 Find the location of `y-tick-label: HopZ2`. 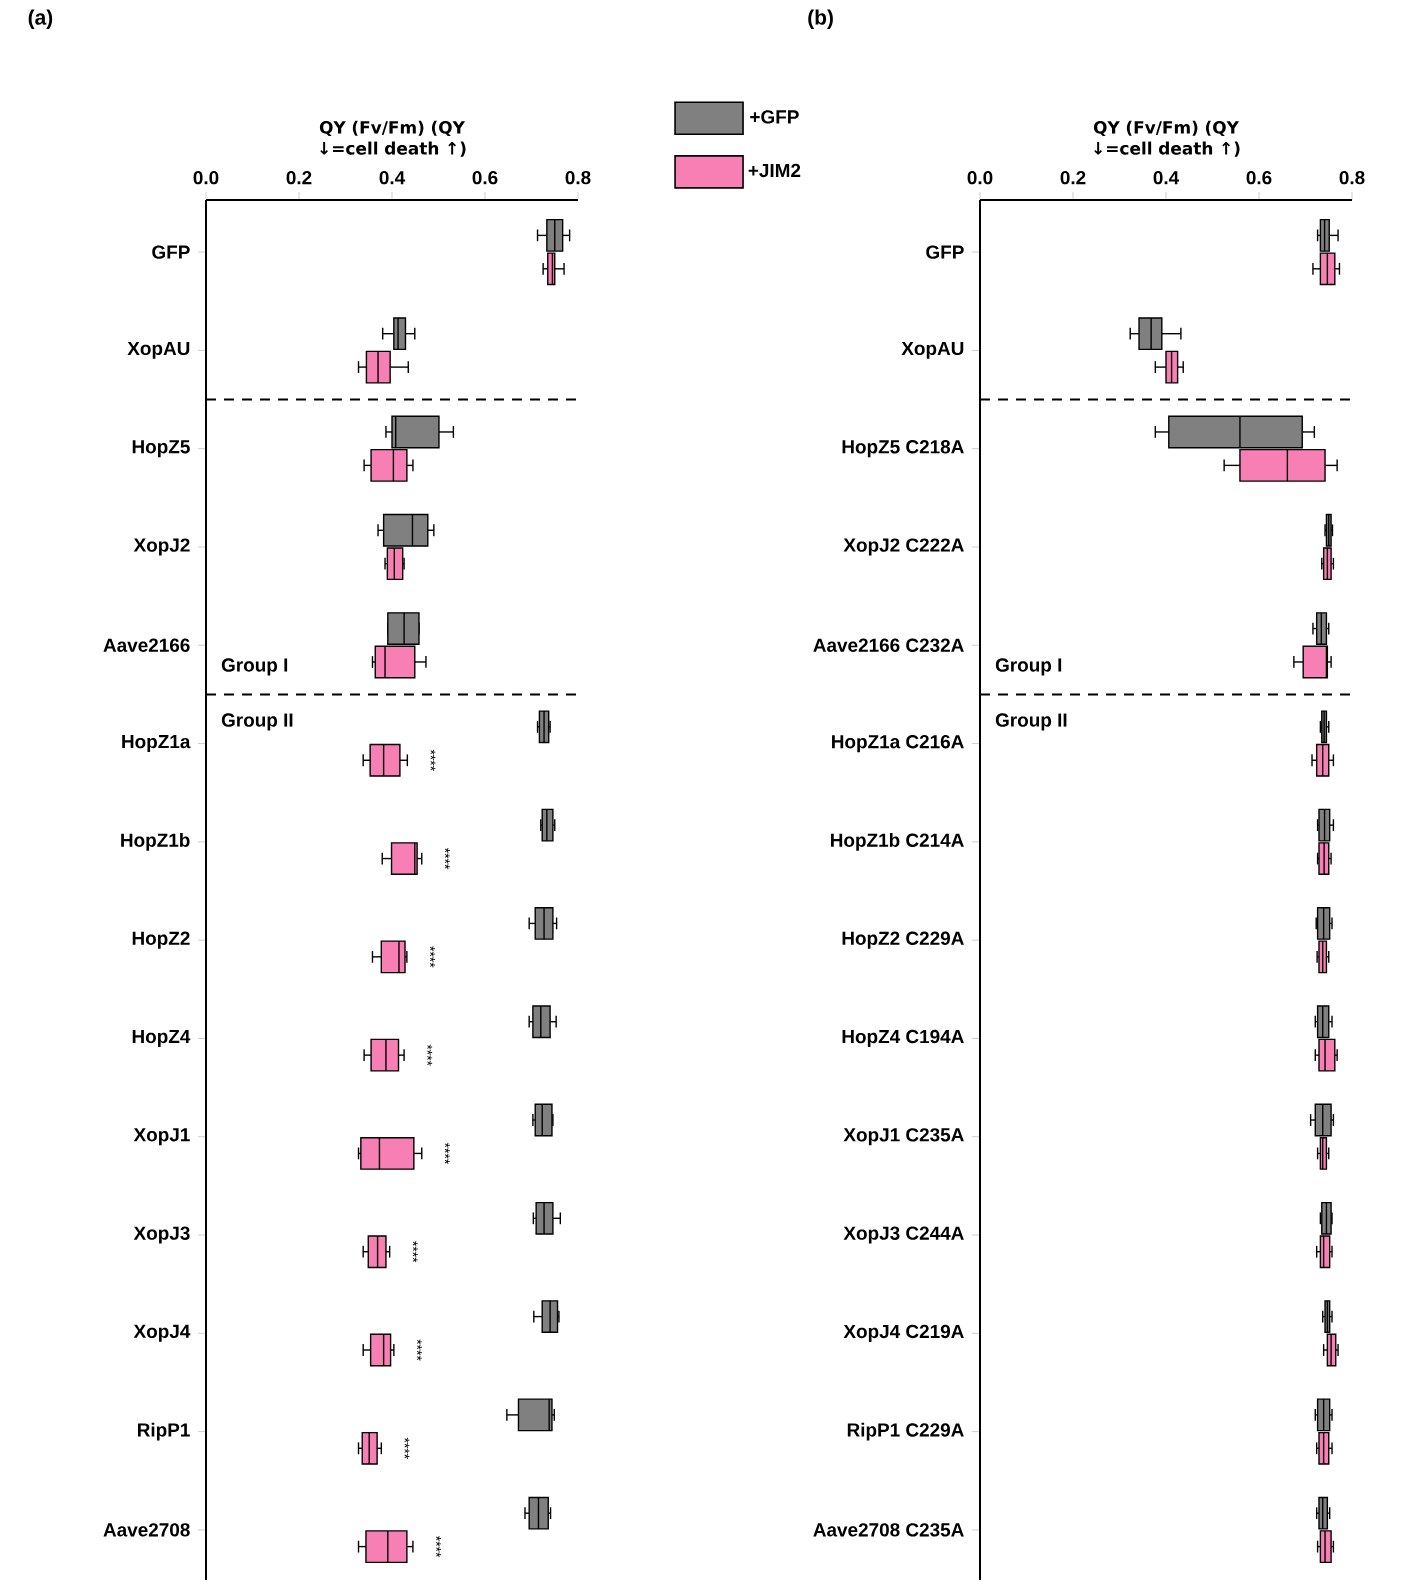

y-tick-label: HopZ2 is located at coordinates (161, 940).